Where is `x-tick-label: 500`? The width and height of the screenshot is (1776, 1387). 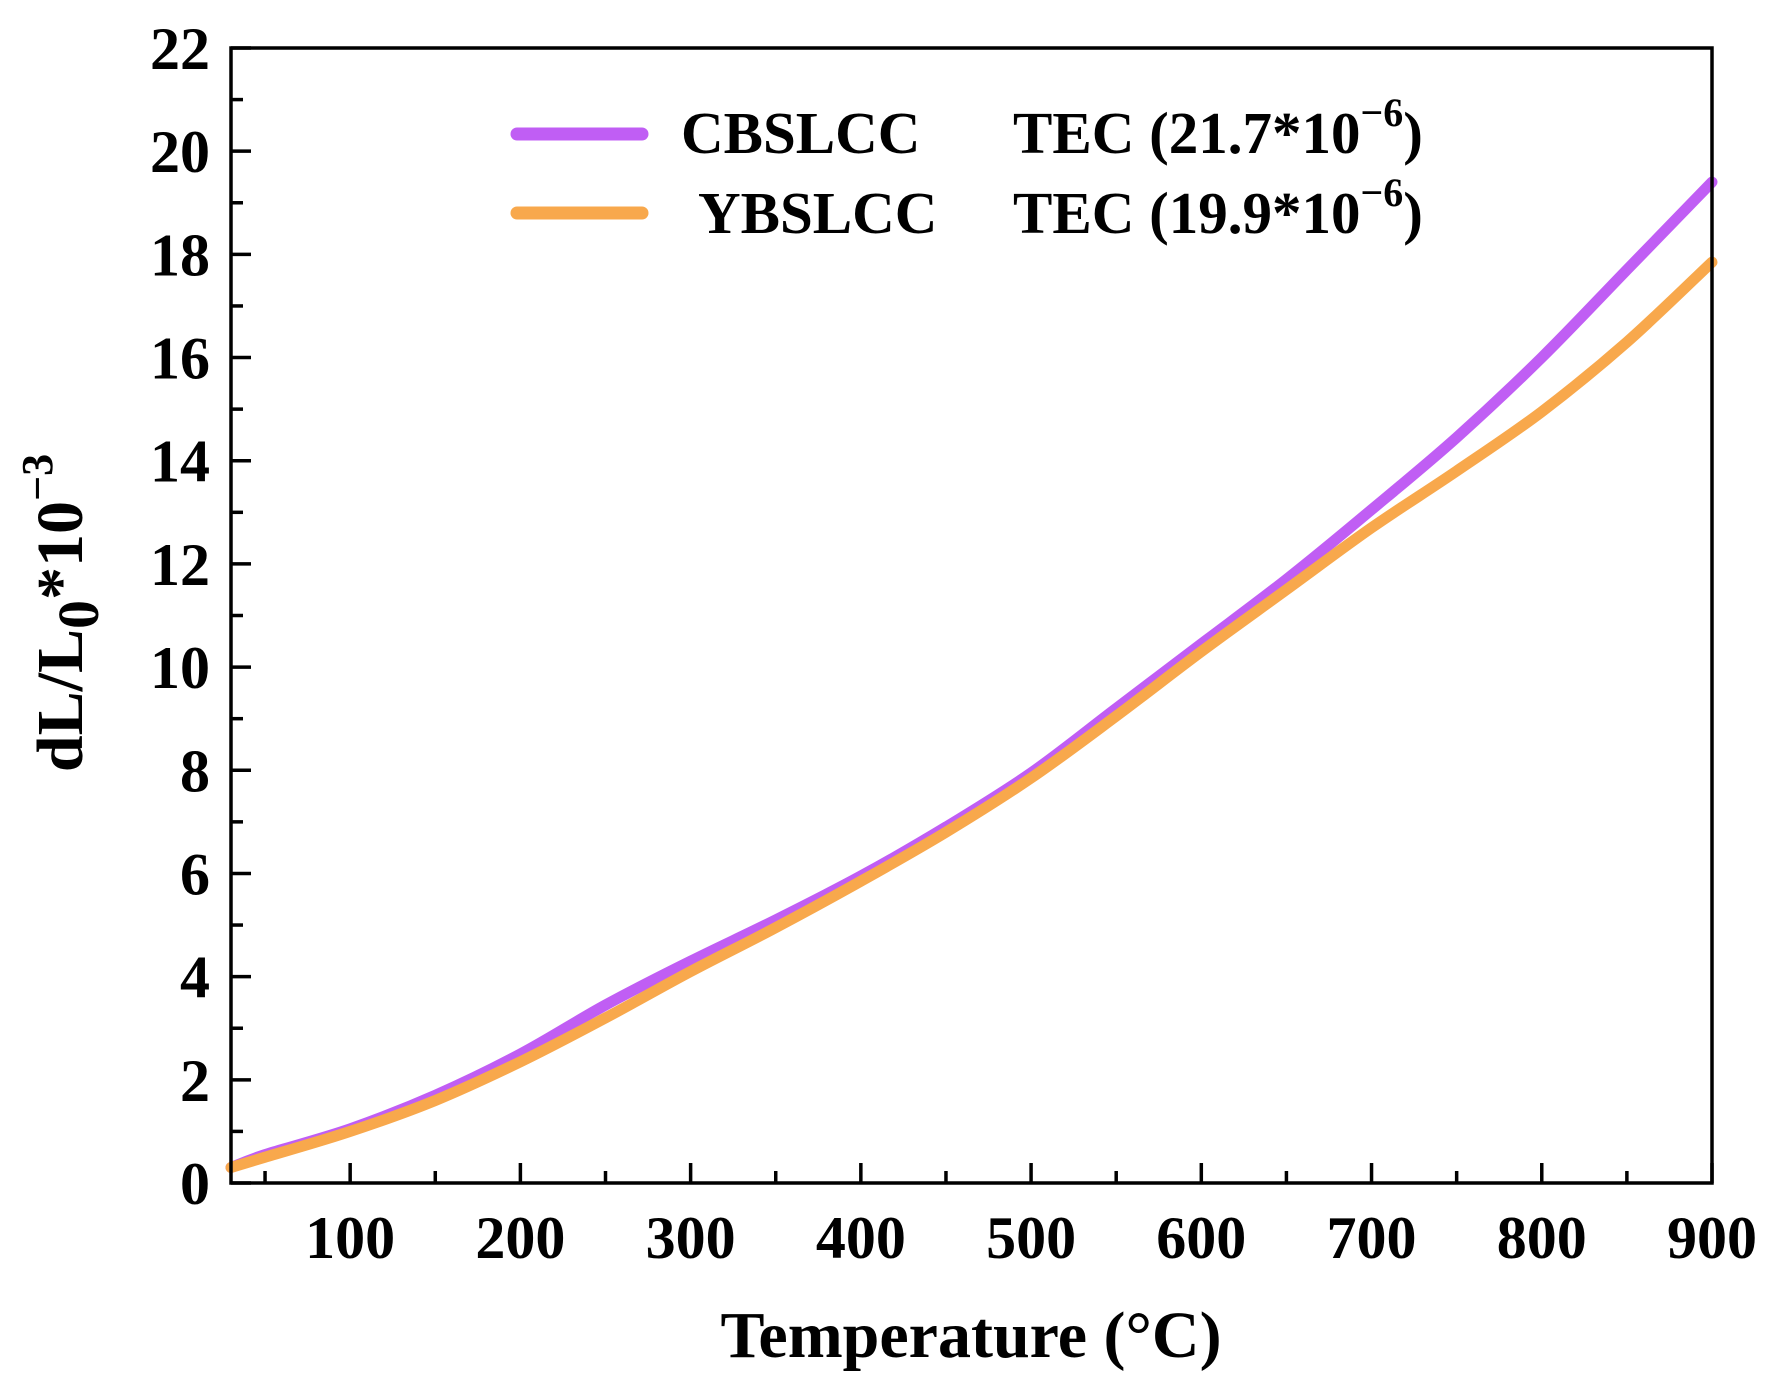 x-tick-label: 500 is located at coordinates (1031, 1238).